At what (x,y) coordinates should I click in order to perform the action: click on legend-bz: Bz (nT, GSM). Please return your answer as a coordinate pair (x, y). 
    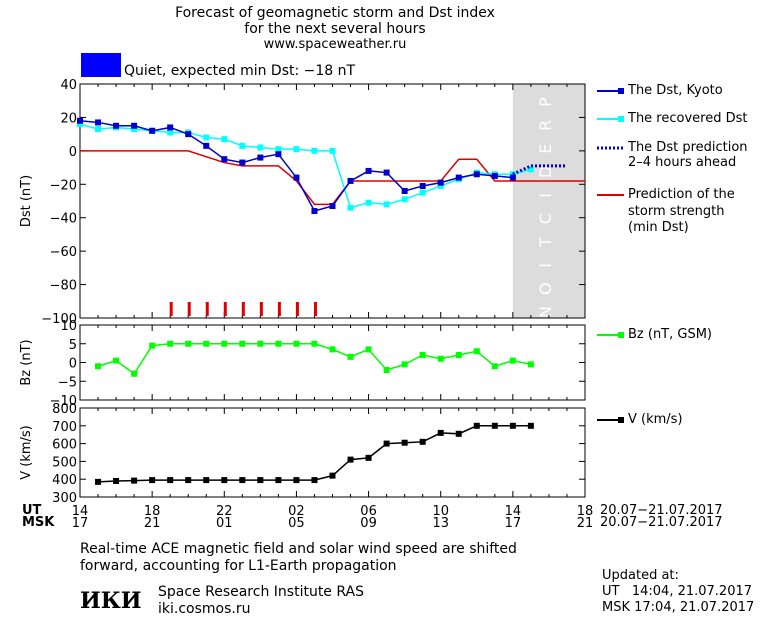
    Looking at the image, I should click on (670, 334).